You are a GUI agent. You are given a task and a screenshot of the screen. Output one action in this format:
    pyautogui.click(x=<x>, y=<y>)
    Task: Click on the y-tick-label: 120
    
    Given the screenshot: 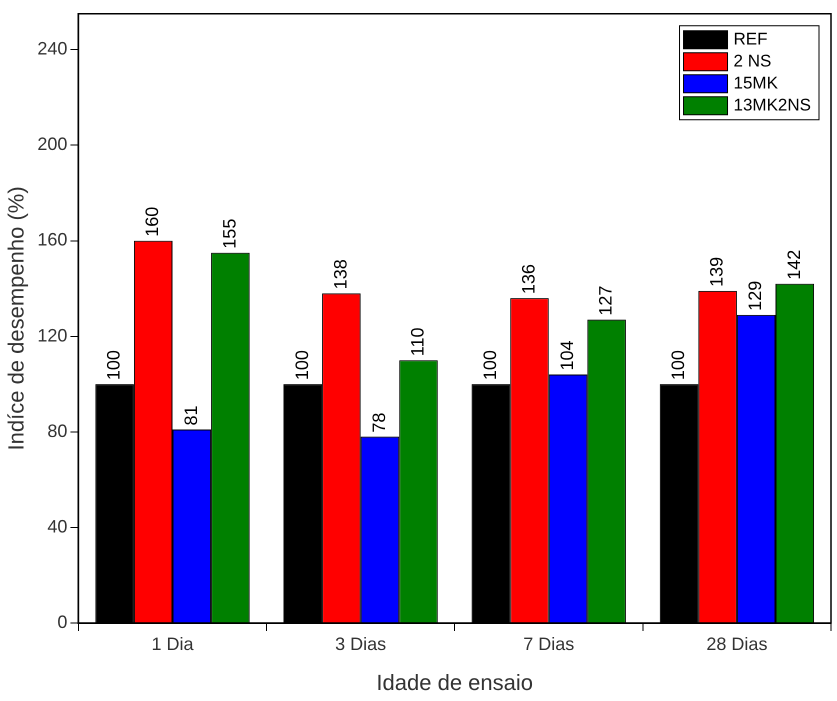 What is the action you would take?
    pyautogui.click(x=52, y=335)
    